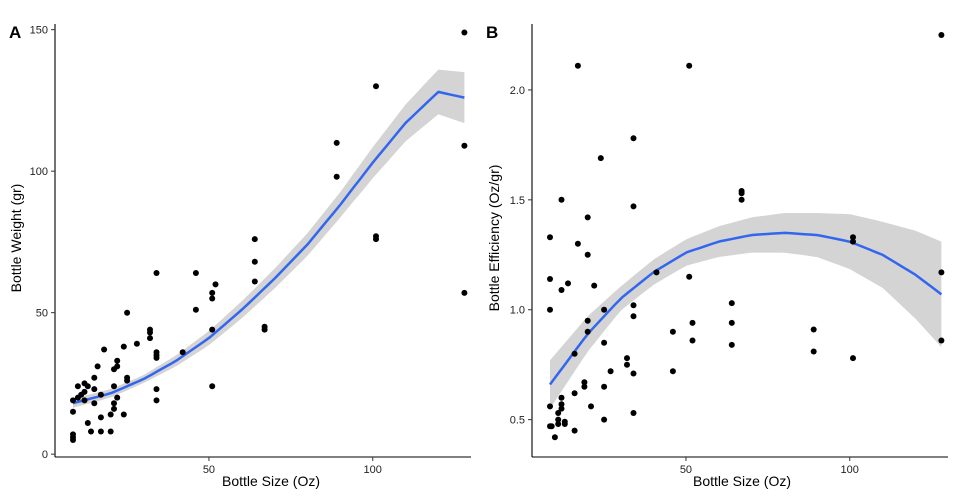  What do you see at coordinates (517, 201) in the screenshot?
I see `y-tick-label: 1.5` at bounding box center [517, 201].